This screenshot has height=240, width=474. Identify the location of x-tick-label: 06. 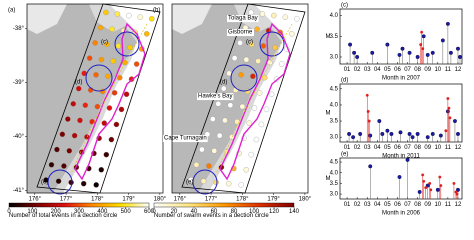
(397, 70).